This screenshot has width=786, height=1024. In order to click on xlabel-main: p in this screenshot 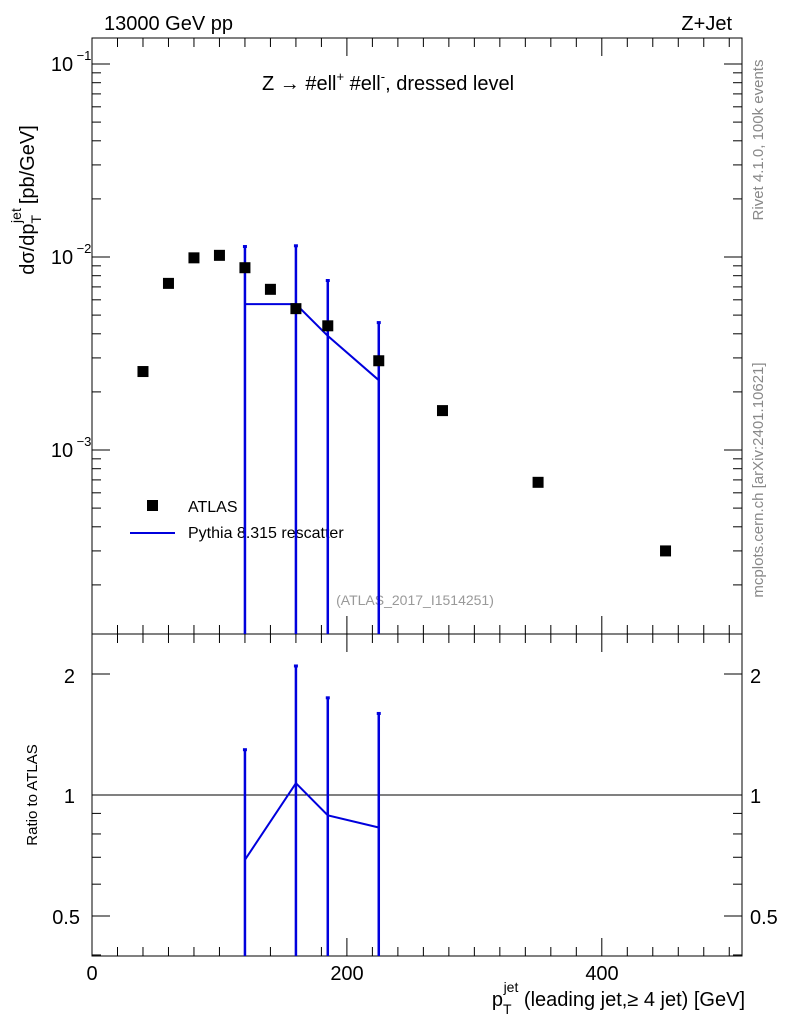, I will do `click(497, 1000)`.